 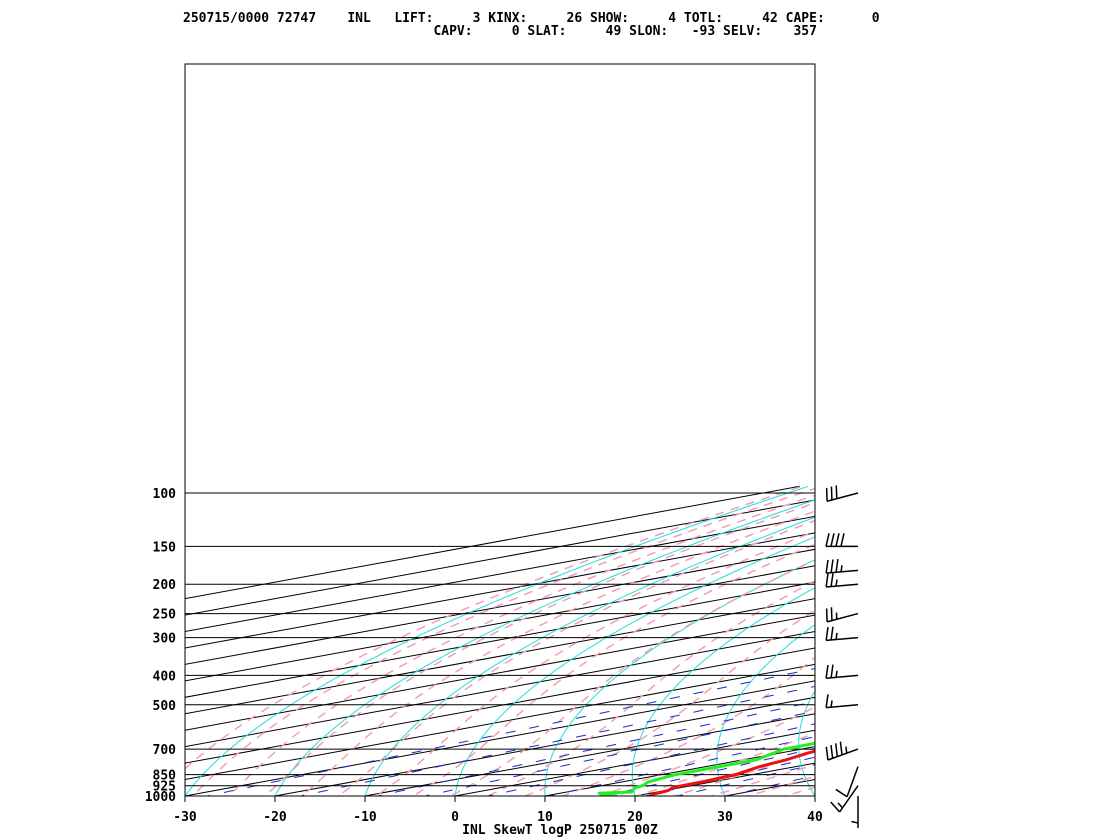 What do you see at coordinates (165, 615) in the screenshot?
I see `pressure-tick-label: 250` at bounding box center [165, 615].